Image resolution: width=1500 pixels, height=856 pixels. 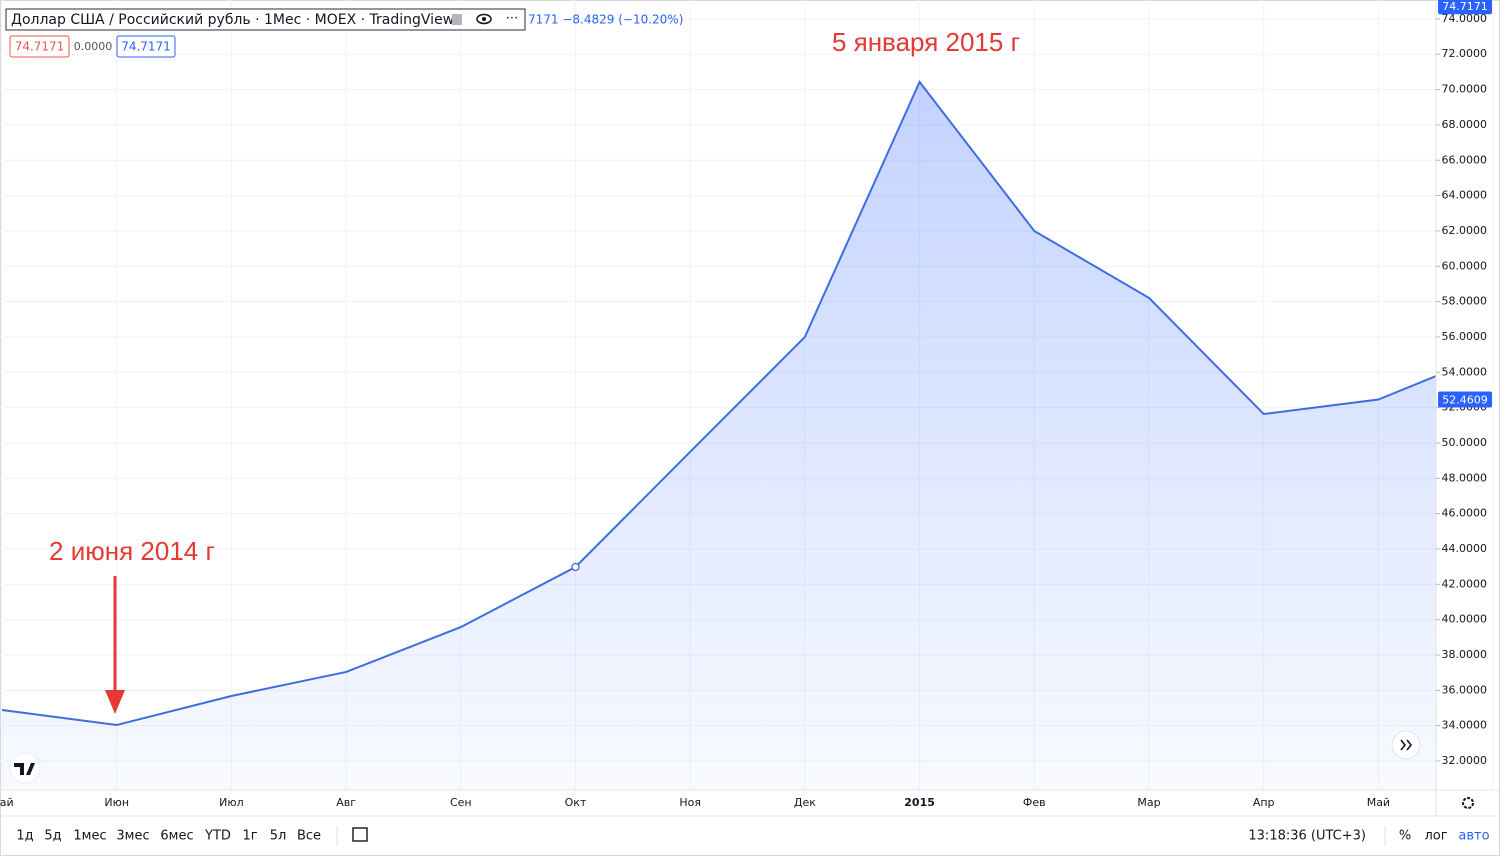 I want to click on y-tick-label: 64.0000, so click(x=1465, y=195).